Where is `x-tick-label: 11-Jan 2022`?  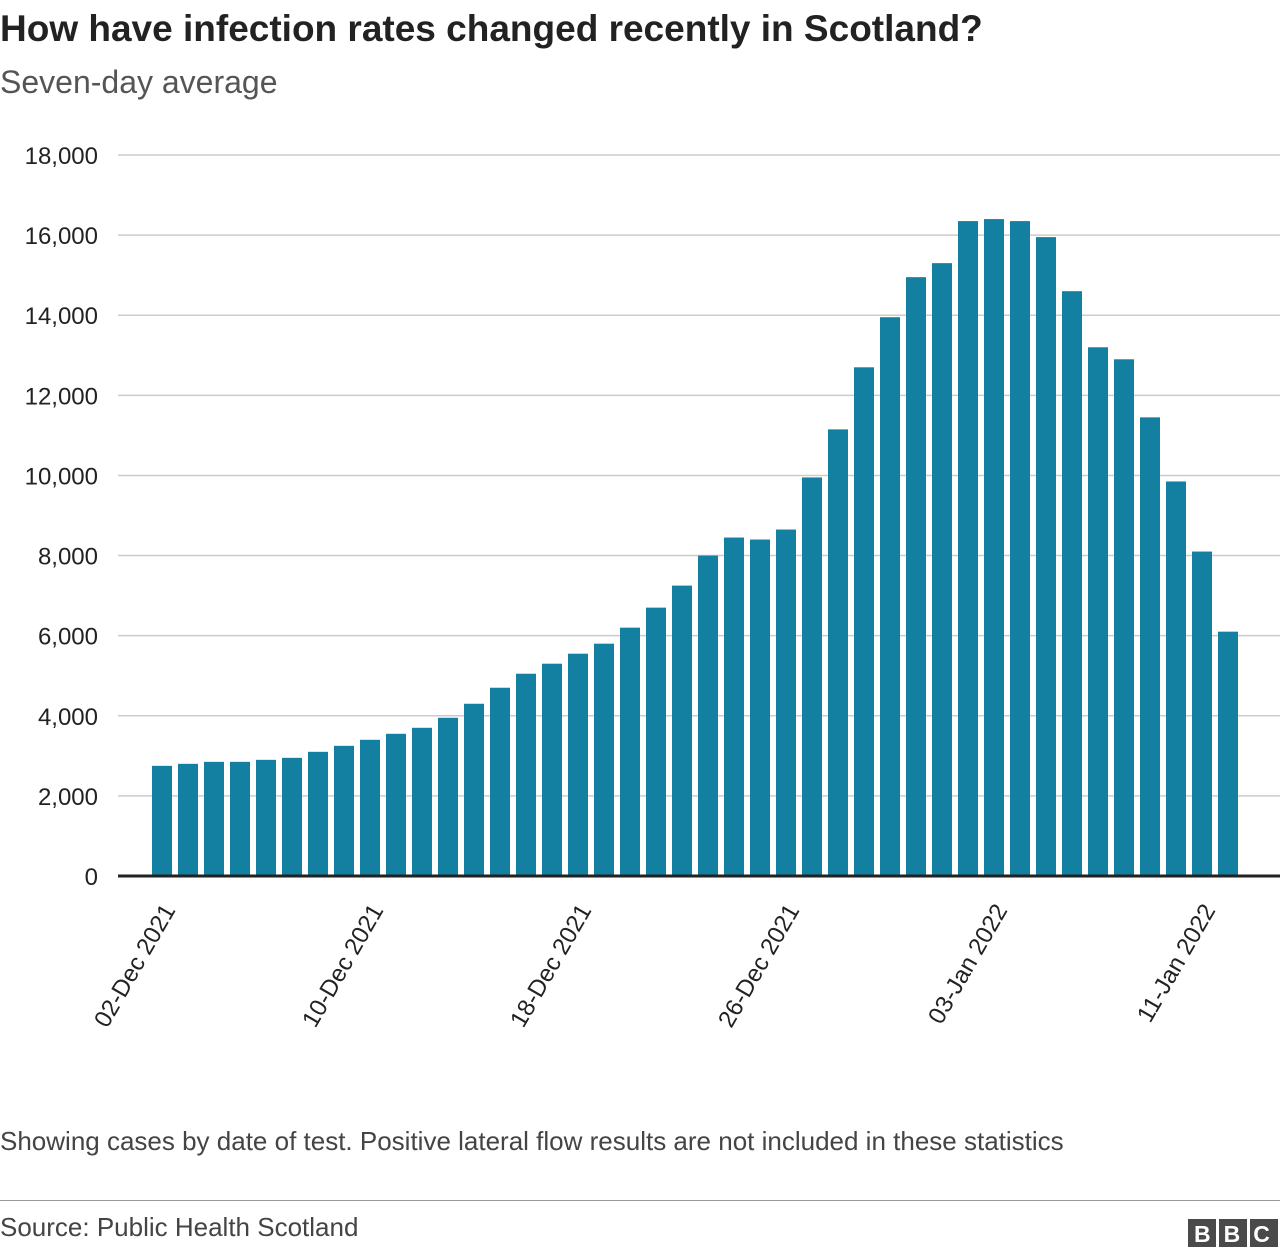
x-tick-label: 11-Jan 2022 is located at coordinates (1176, 964).